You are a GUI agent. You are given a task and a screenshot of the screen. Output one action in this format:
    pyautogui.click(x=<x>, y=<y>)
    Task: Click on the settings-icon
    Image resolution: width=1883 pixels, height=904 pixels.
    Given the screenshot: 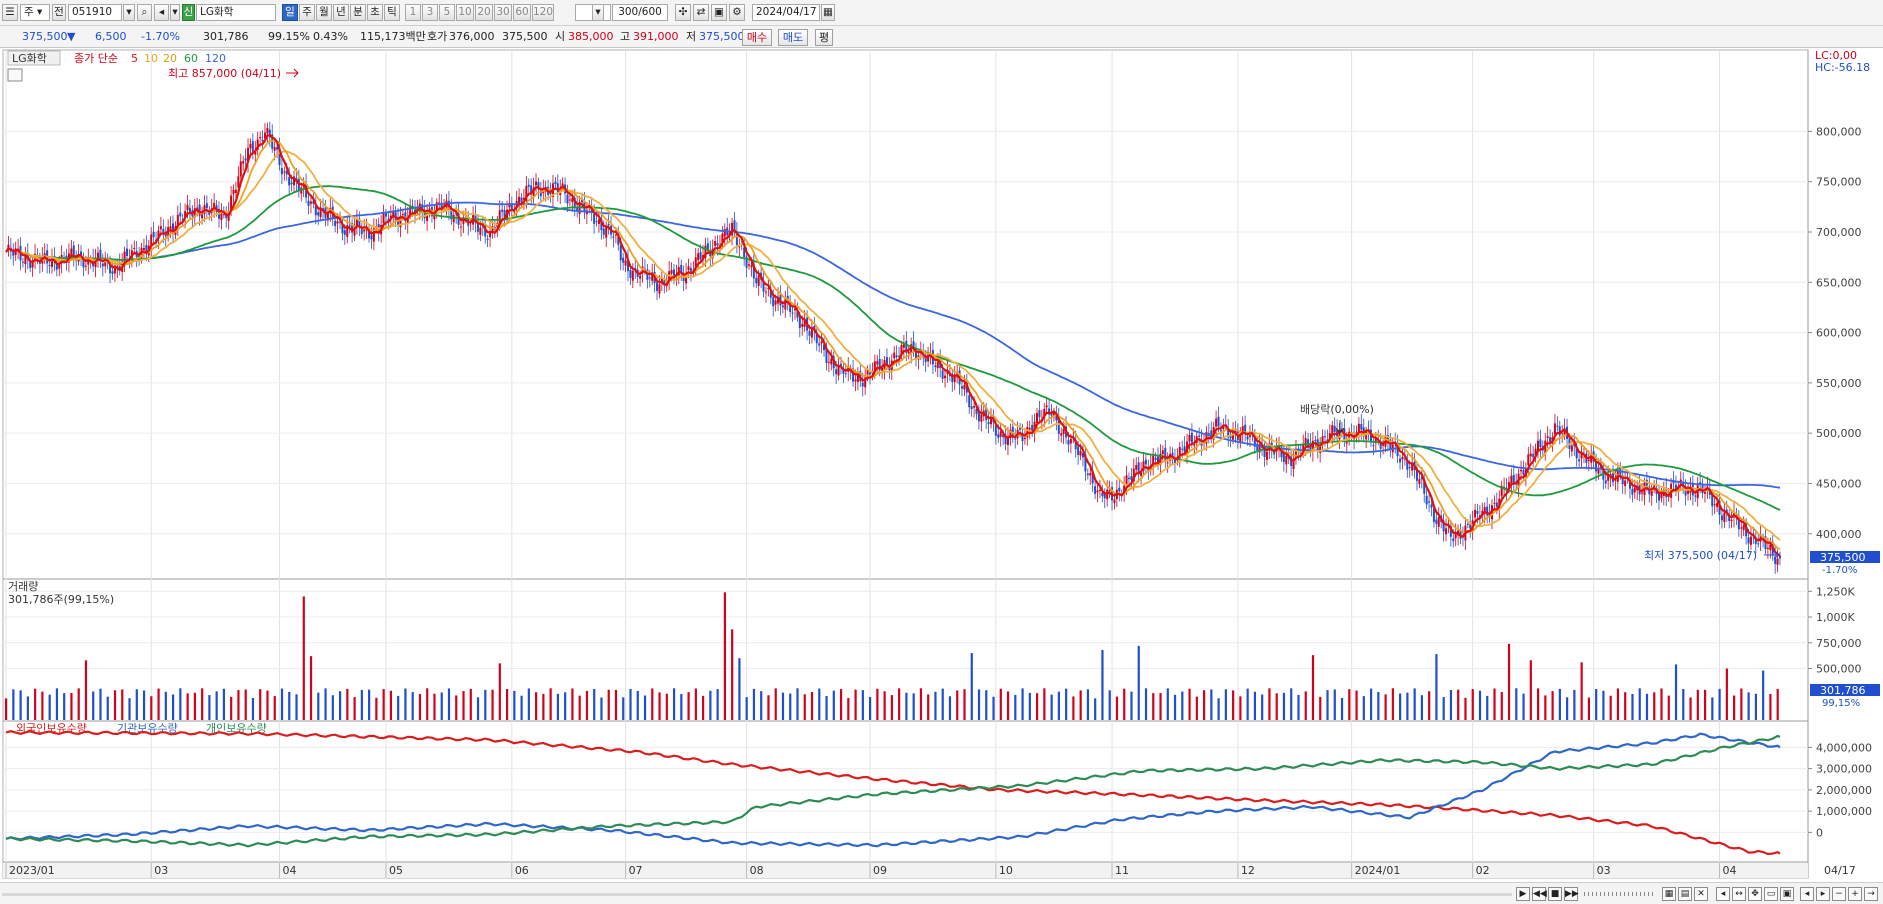 What is the action you would take?
    pyautogui.click(x=15, y=75)
    